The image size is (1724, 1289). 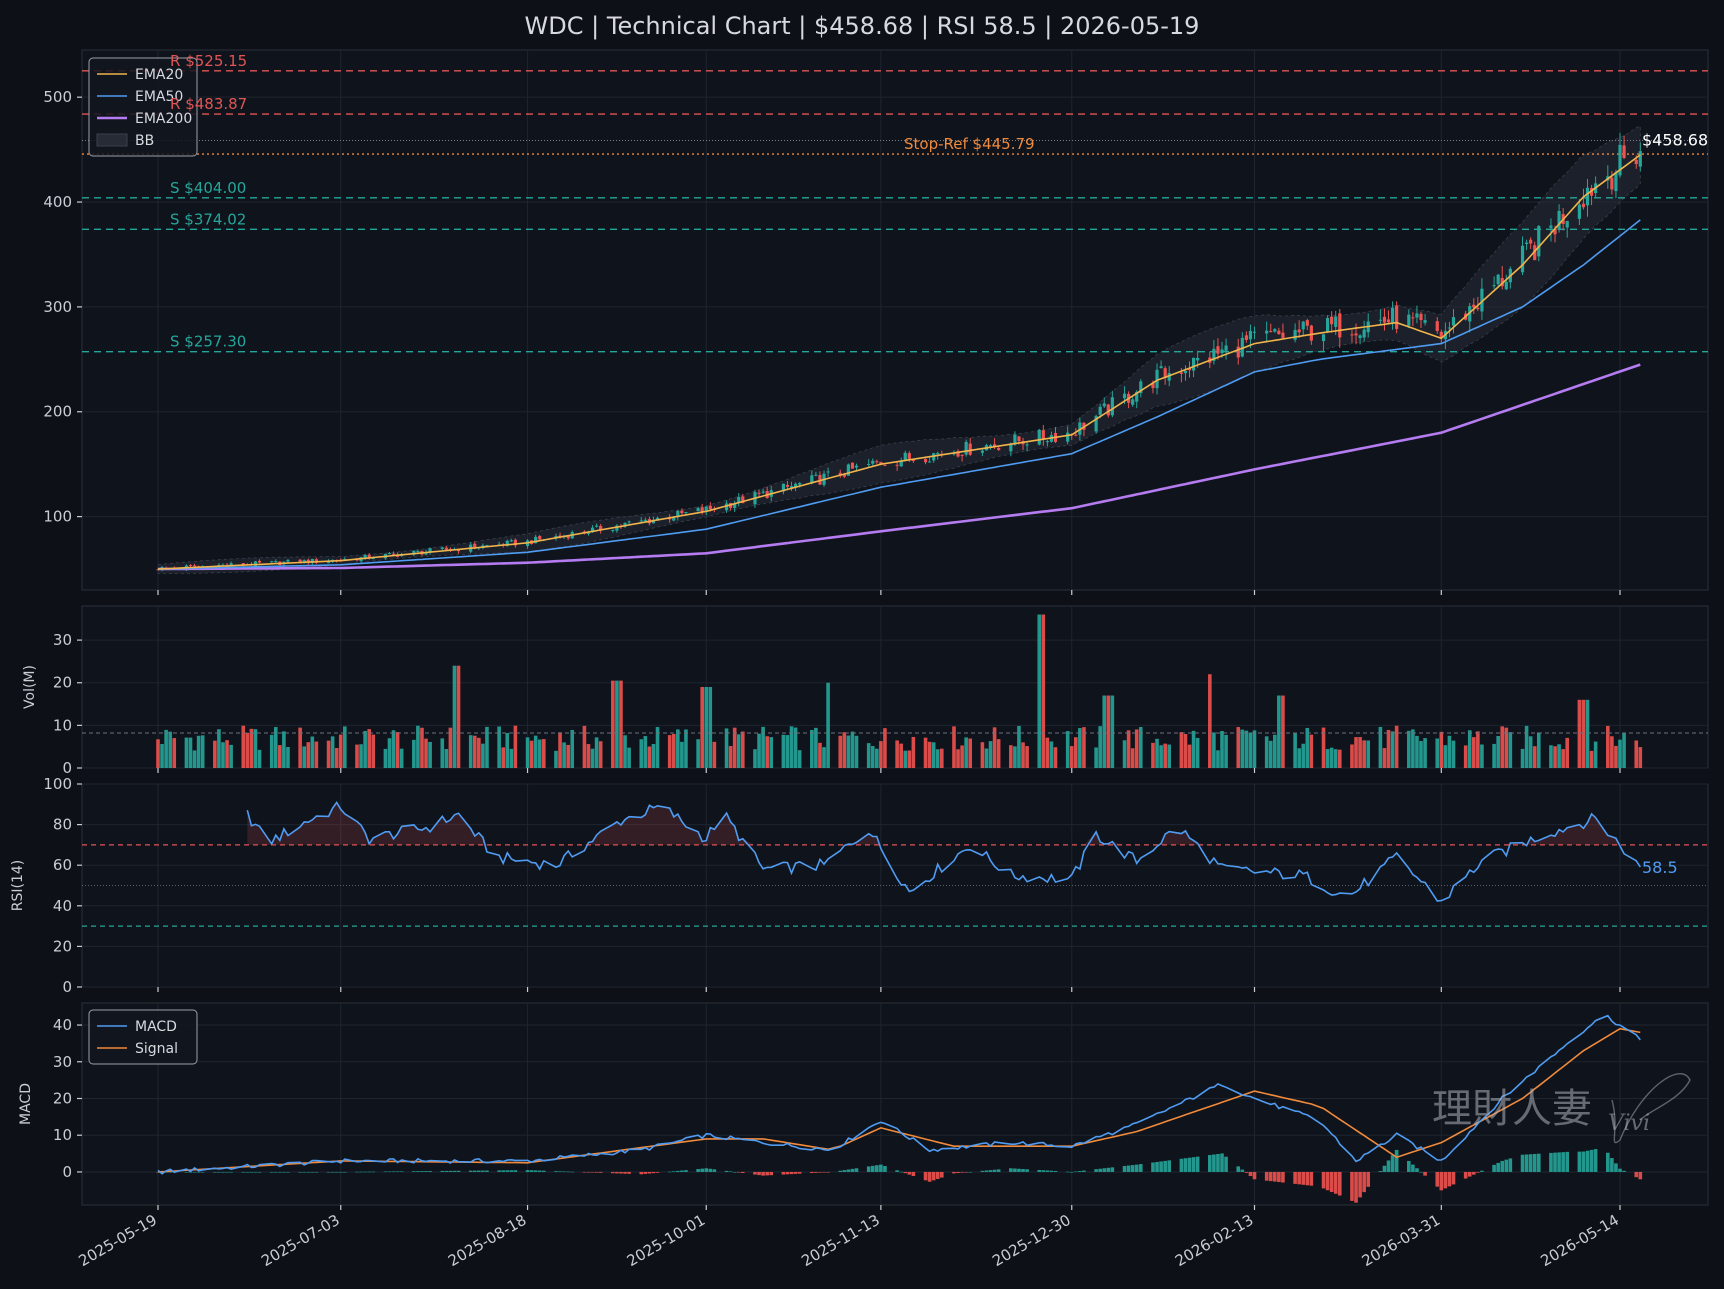 What do you see at coordinates (895, 687) in the screenshot?
I see `panel-vol` at bounding box center [895, 687].